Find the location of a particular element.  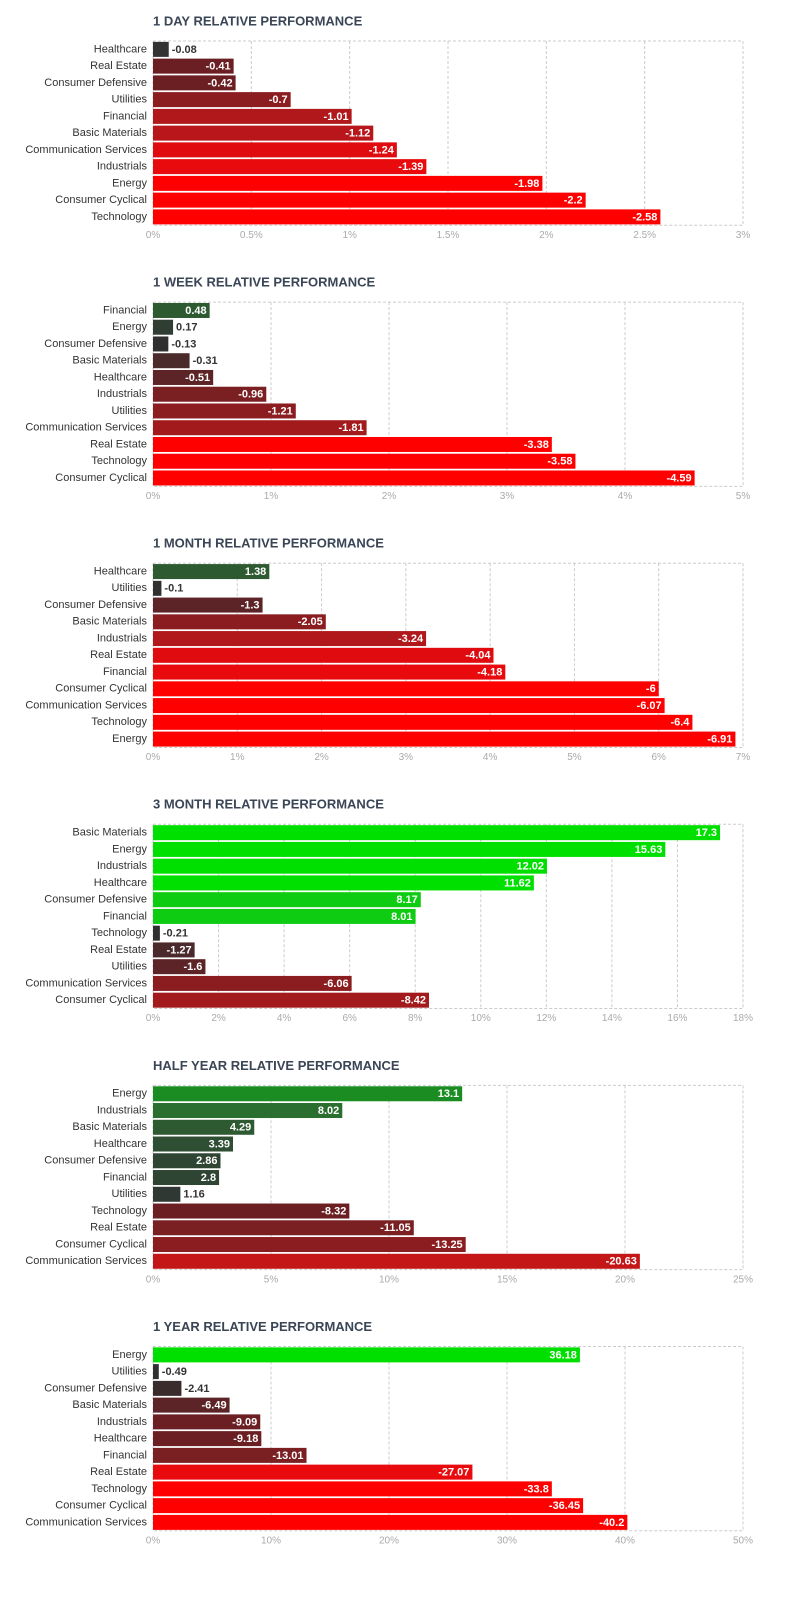

value-label: -8.32 is located at coordinates (333, 1211).